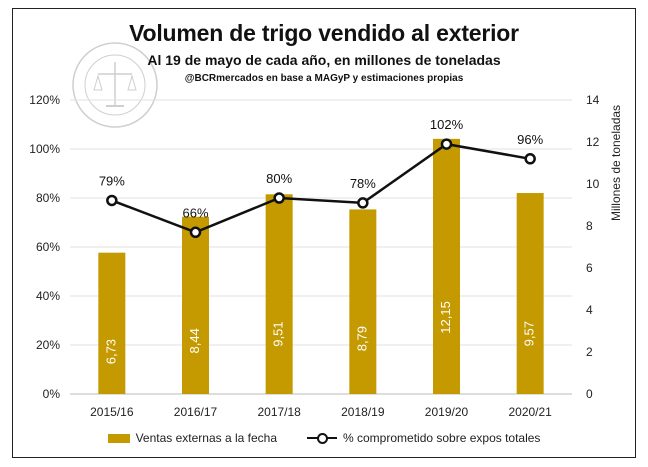 The width and height of the screenshot is (648, 467). I want to click on y-right-tick-label: 4, so click(589, 310).